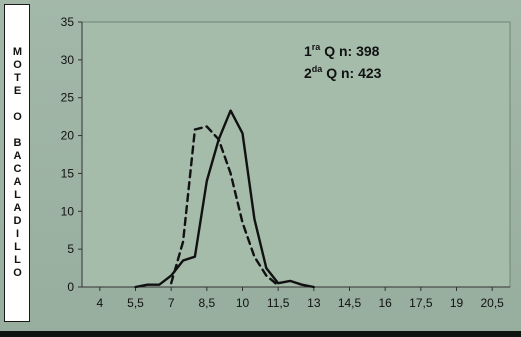 This screenshot has height=337, width=521. I want to click on x-axis-ticks: 4 5,5 7 8,5 10 11,5 13 14,5 16 17,5 19 20,5, so click(300, 298).